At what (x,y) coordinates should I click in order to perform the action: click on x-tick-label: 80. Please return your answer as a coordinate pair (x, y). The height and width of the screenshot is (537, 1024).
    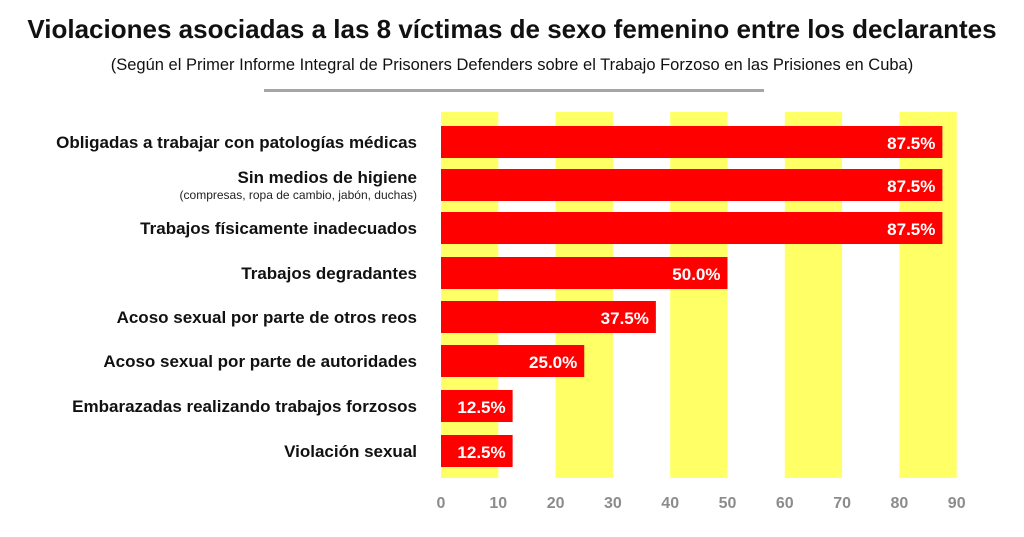
    Looking at the image, I should click on (900, 503).